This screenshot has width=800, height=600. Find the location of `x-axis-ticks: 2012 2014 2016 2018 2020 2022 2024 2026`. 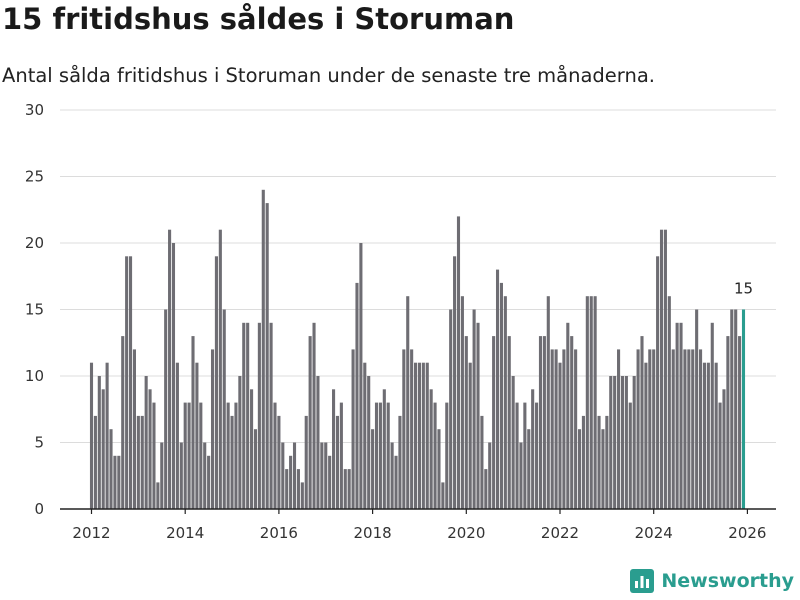

x-axis-ticks: 2012 2014 2016 2018 2020 2022 2024 2026 is located at coordinates (419, 525).